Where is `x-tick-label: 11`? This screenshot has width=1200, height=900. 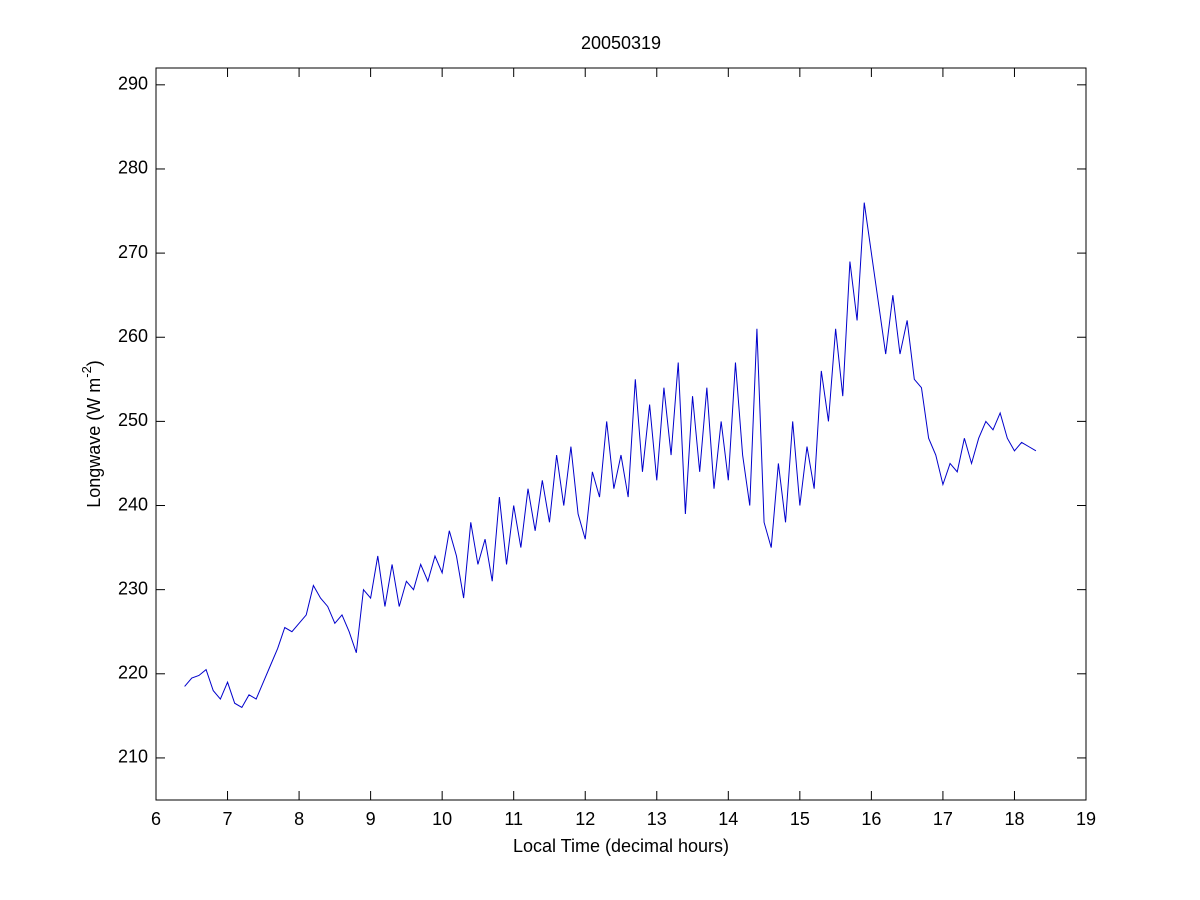
x-tick-label: 11 is located at coordinates (513, 819).